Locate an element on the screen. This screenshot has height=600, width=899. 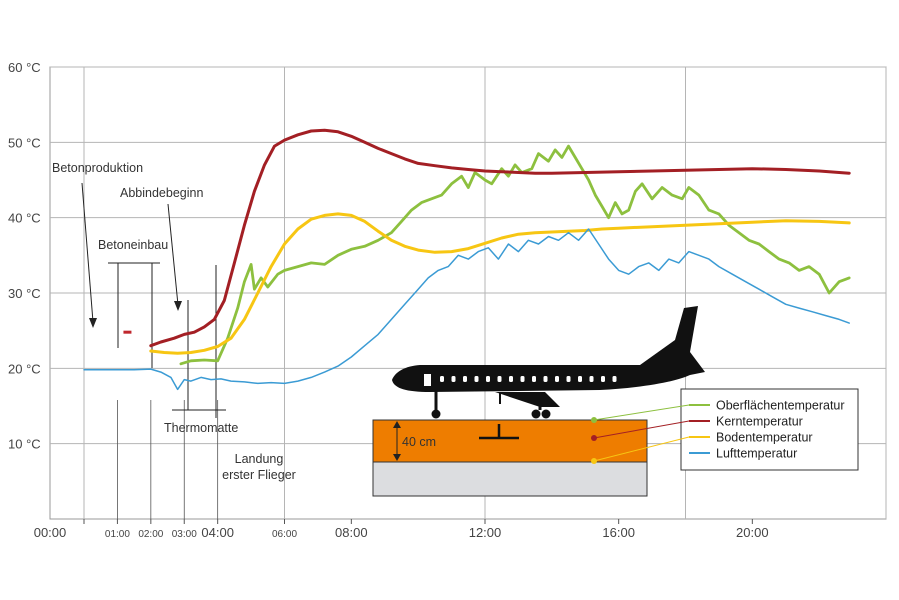
abbindebeginn-label: Abbindebeginn is located at coordinates (161, 193).